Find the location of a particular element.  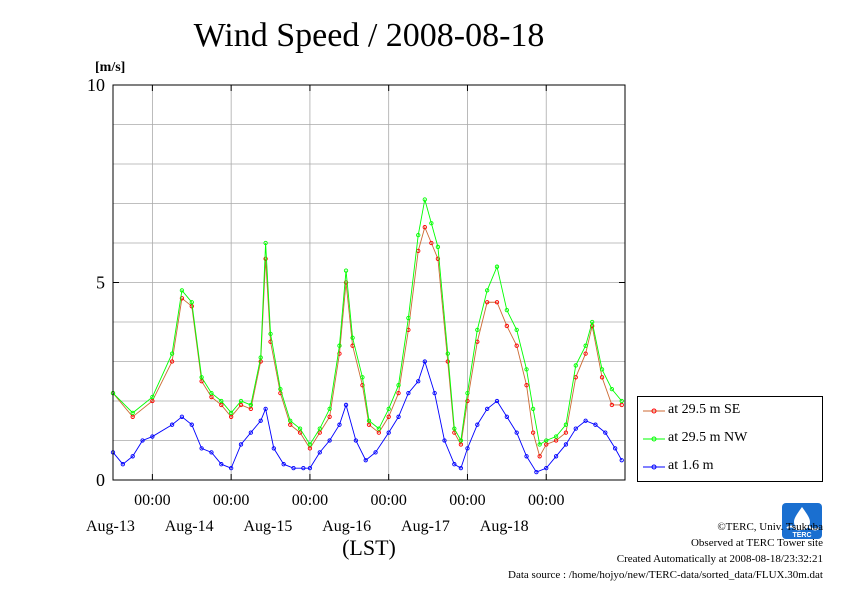

legend-label-low: at 1.6 m is located at coordinates (691, 465).